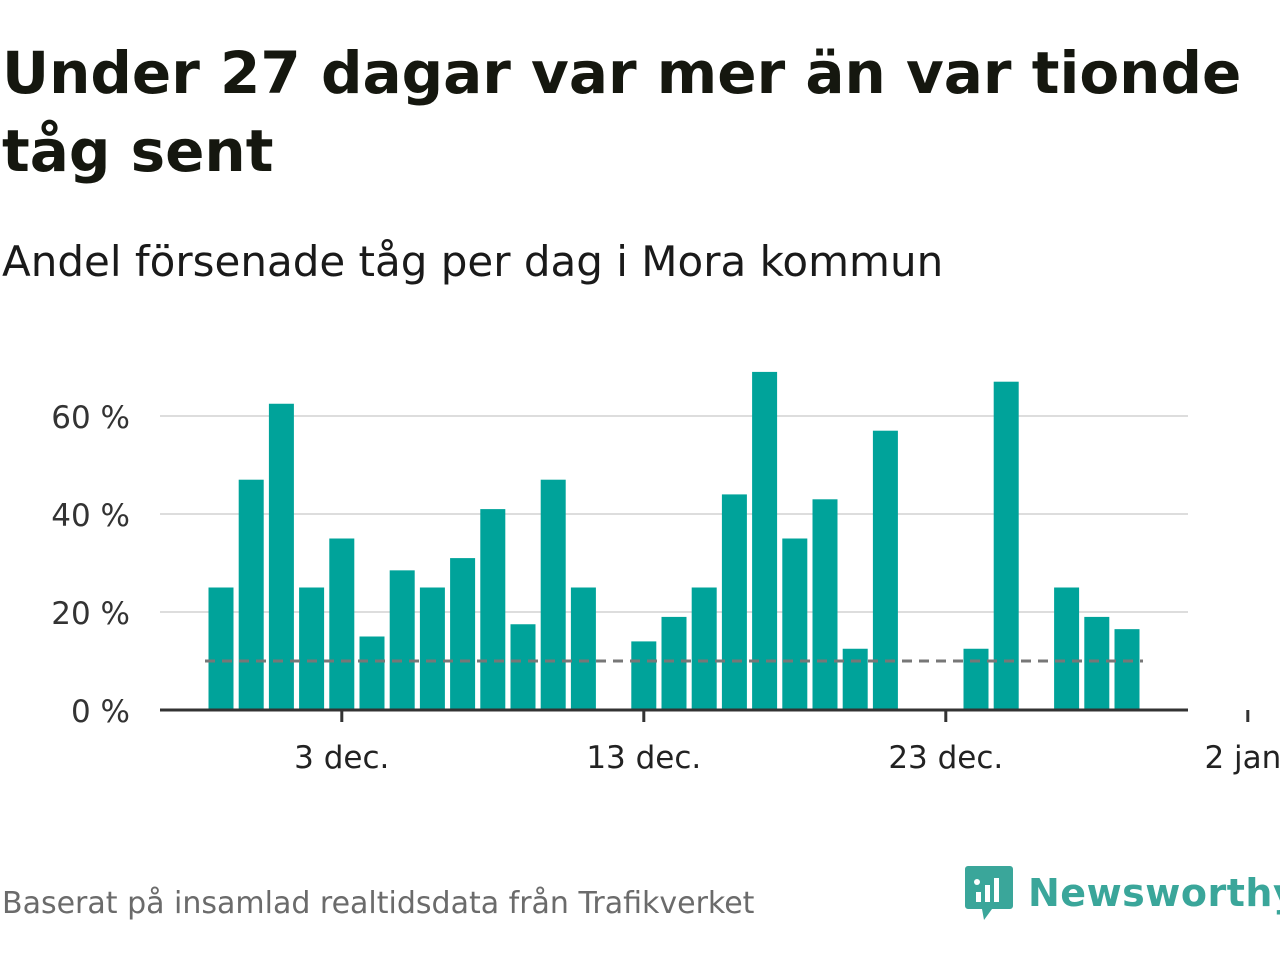  What do you see at coordinates (90, 516) in the screenshot?
I see `y-tick-label: 40 %` at bounding box center [90, 516].